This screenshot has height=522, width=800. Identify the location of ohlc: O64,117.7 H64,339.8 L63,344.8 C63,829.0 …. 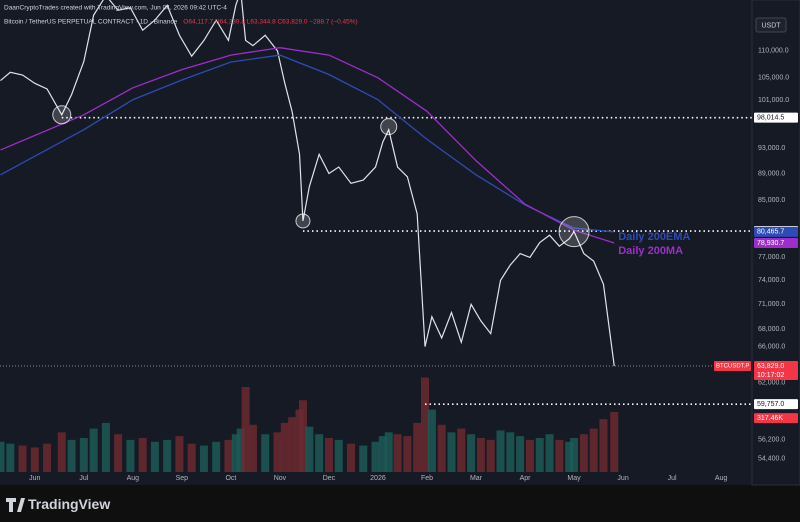
(270, 22).